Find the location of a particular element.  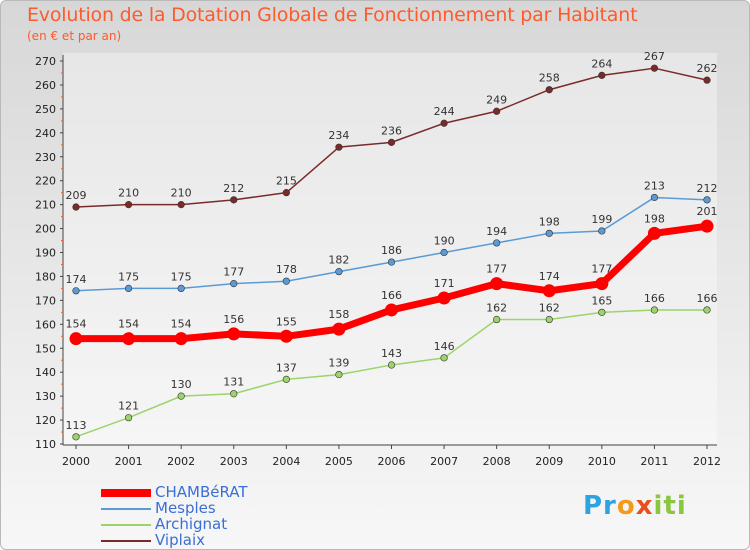

data-label: 244 is located at coordinates (444, 111).